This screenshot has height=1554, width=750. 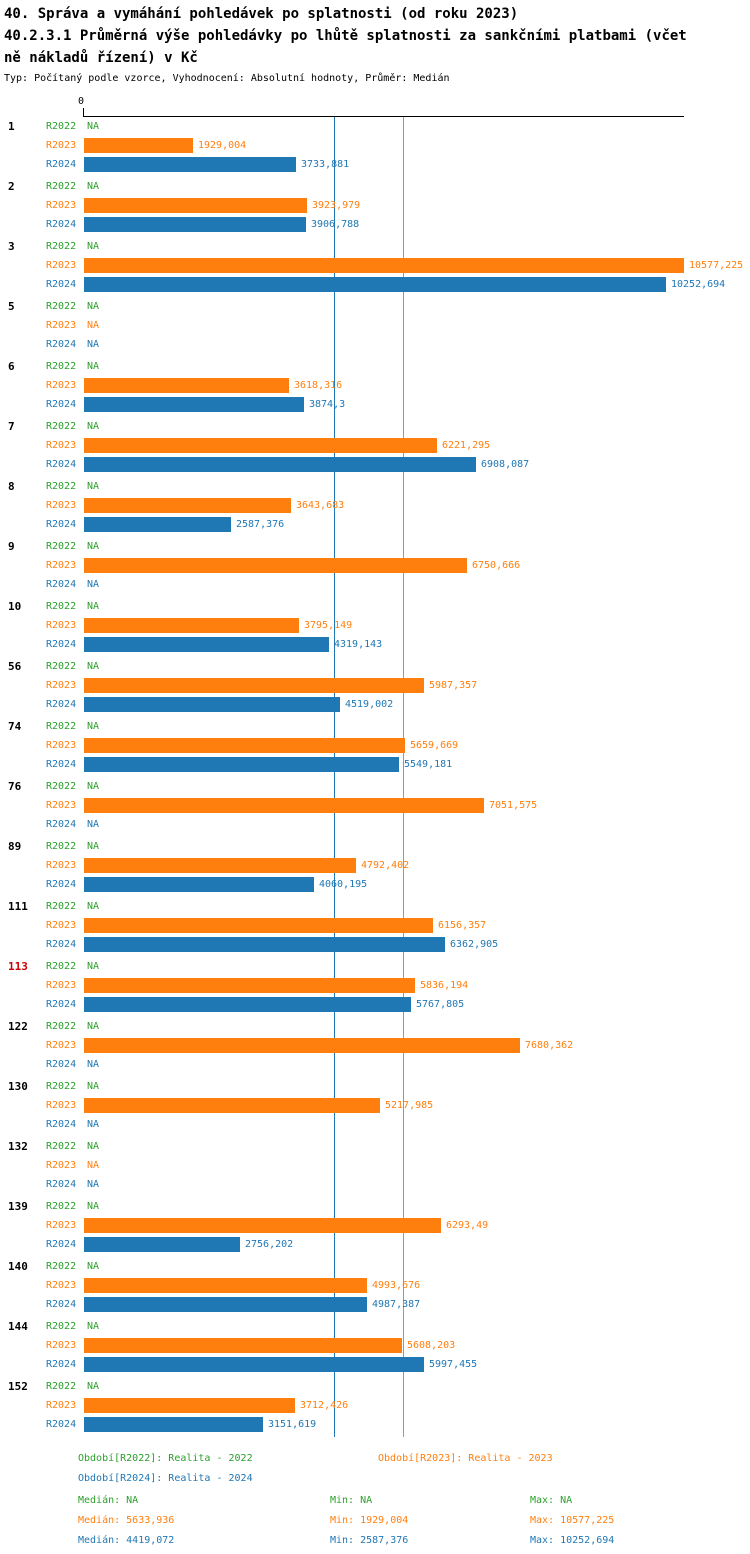 I want to click on value-label: 5997,455, so click(x=453, y=1364).